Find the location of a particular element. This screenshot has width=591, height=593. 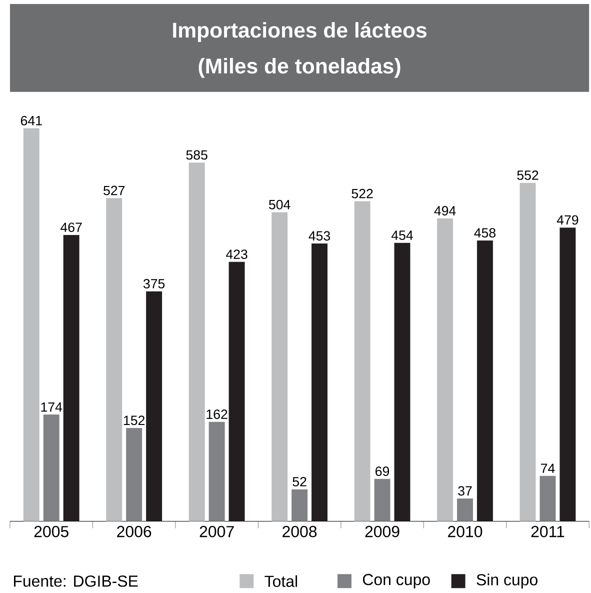

data-label: 74 is located at coordinates (547, 468).